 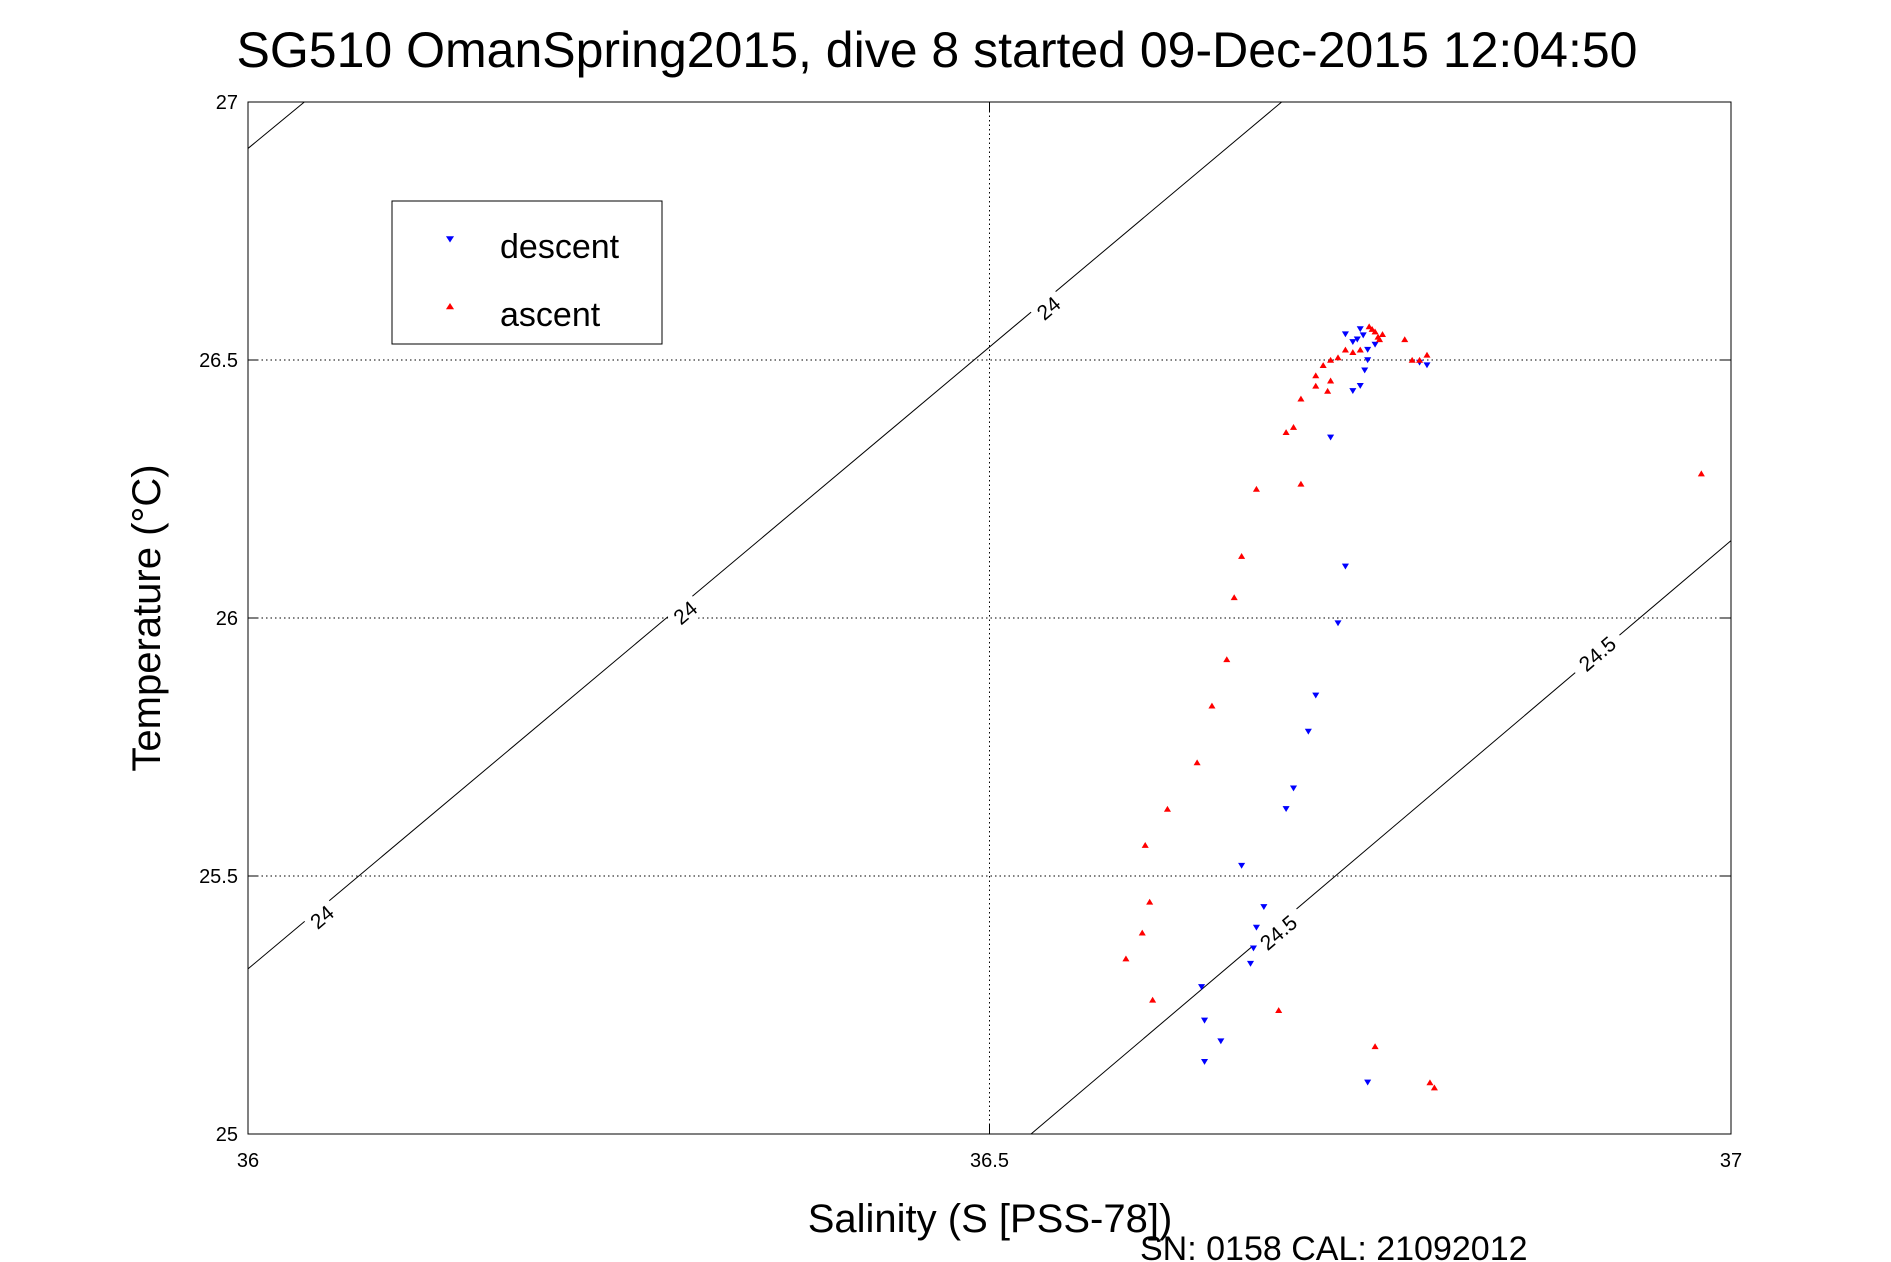 What do you see at coordinates (550, 315) in the screenshot?
I see `legend-ascent-label: ascent` at bounding box center [550, 315].